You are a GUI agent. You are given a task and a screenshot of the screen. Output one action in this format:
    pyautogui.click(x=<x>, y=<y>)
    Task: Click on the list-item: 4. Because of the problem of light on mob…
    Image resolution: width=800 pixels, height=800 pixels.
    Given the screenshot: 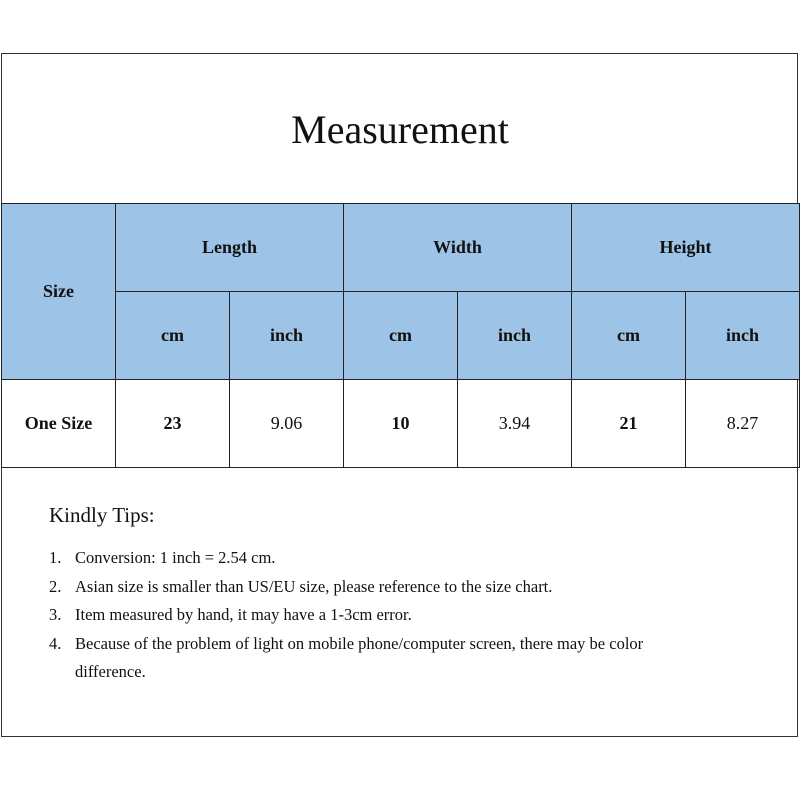 What is the action you would take?
    pyautogui.click(x=357, y=658)
    